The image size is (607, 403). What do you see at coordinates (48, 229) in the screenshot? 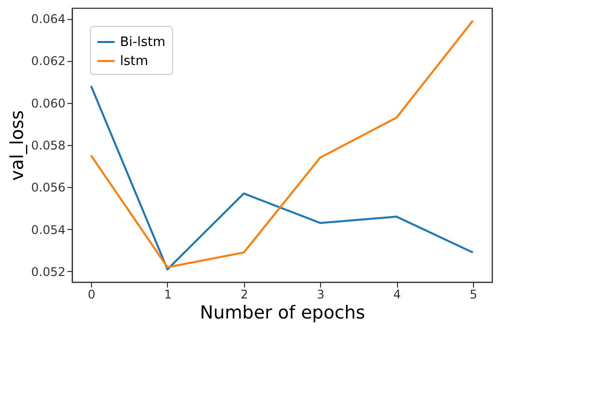
I see `y-tick-label: 0.054` at bounding box center [48, 229].